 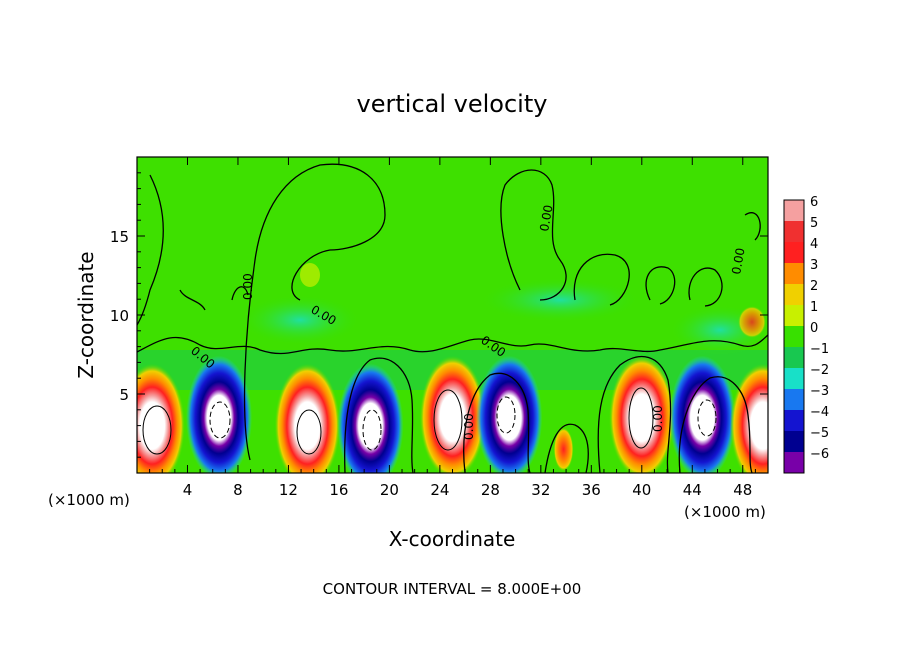 I want to click on colorbar-tick-label: 2, so click(x=814, y=286).